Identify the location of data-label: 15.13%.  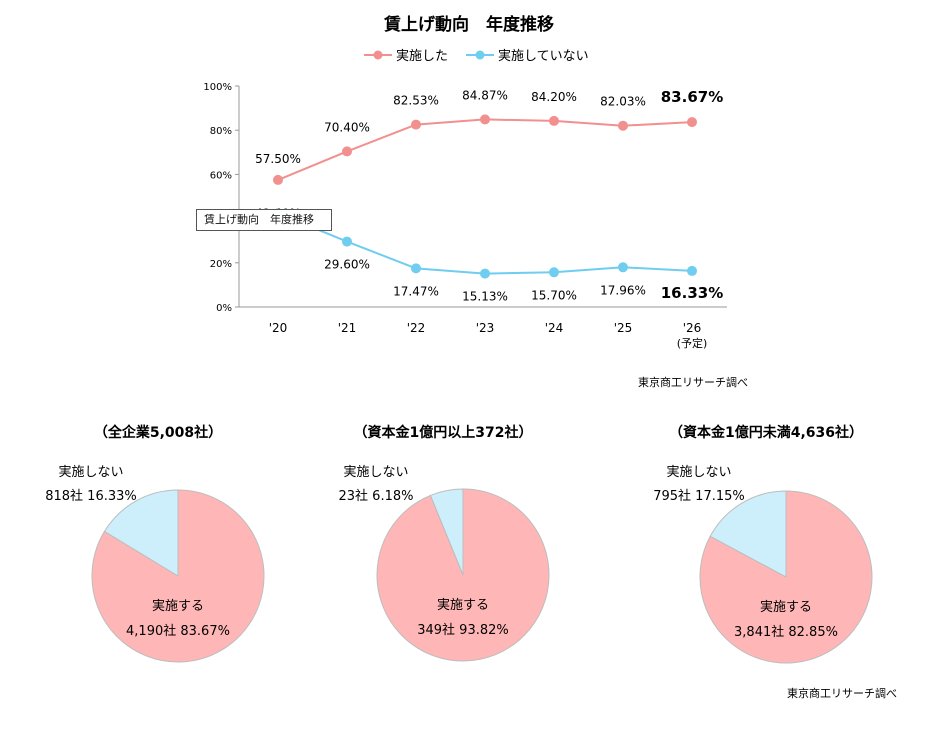
(485, 297).